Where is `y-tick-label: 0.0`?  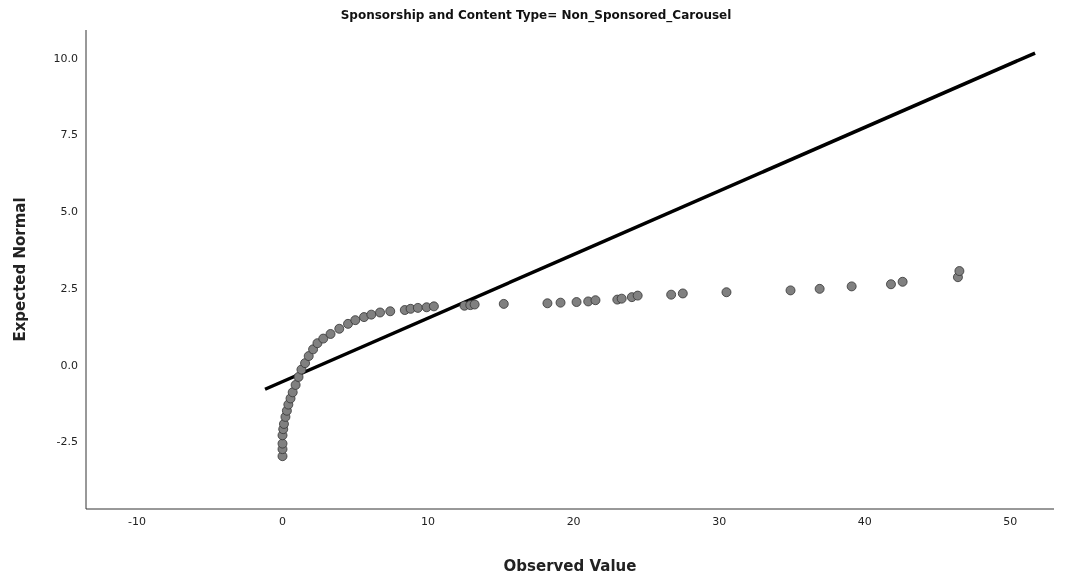
y-tick-label: 0.0 is located at coordinates (69, 365).